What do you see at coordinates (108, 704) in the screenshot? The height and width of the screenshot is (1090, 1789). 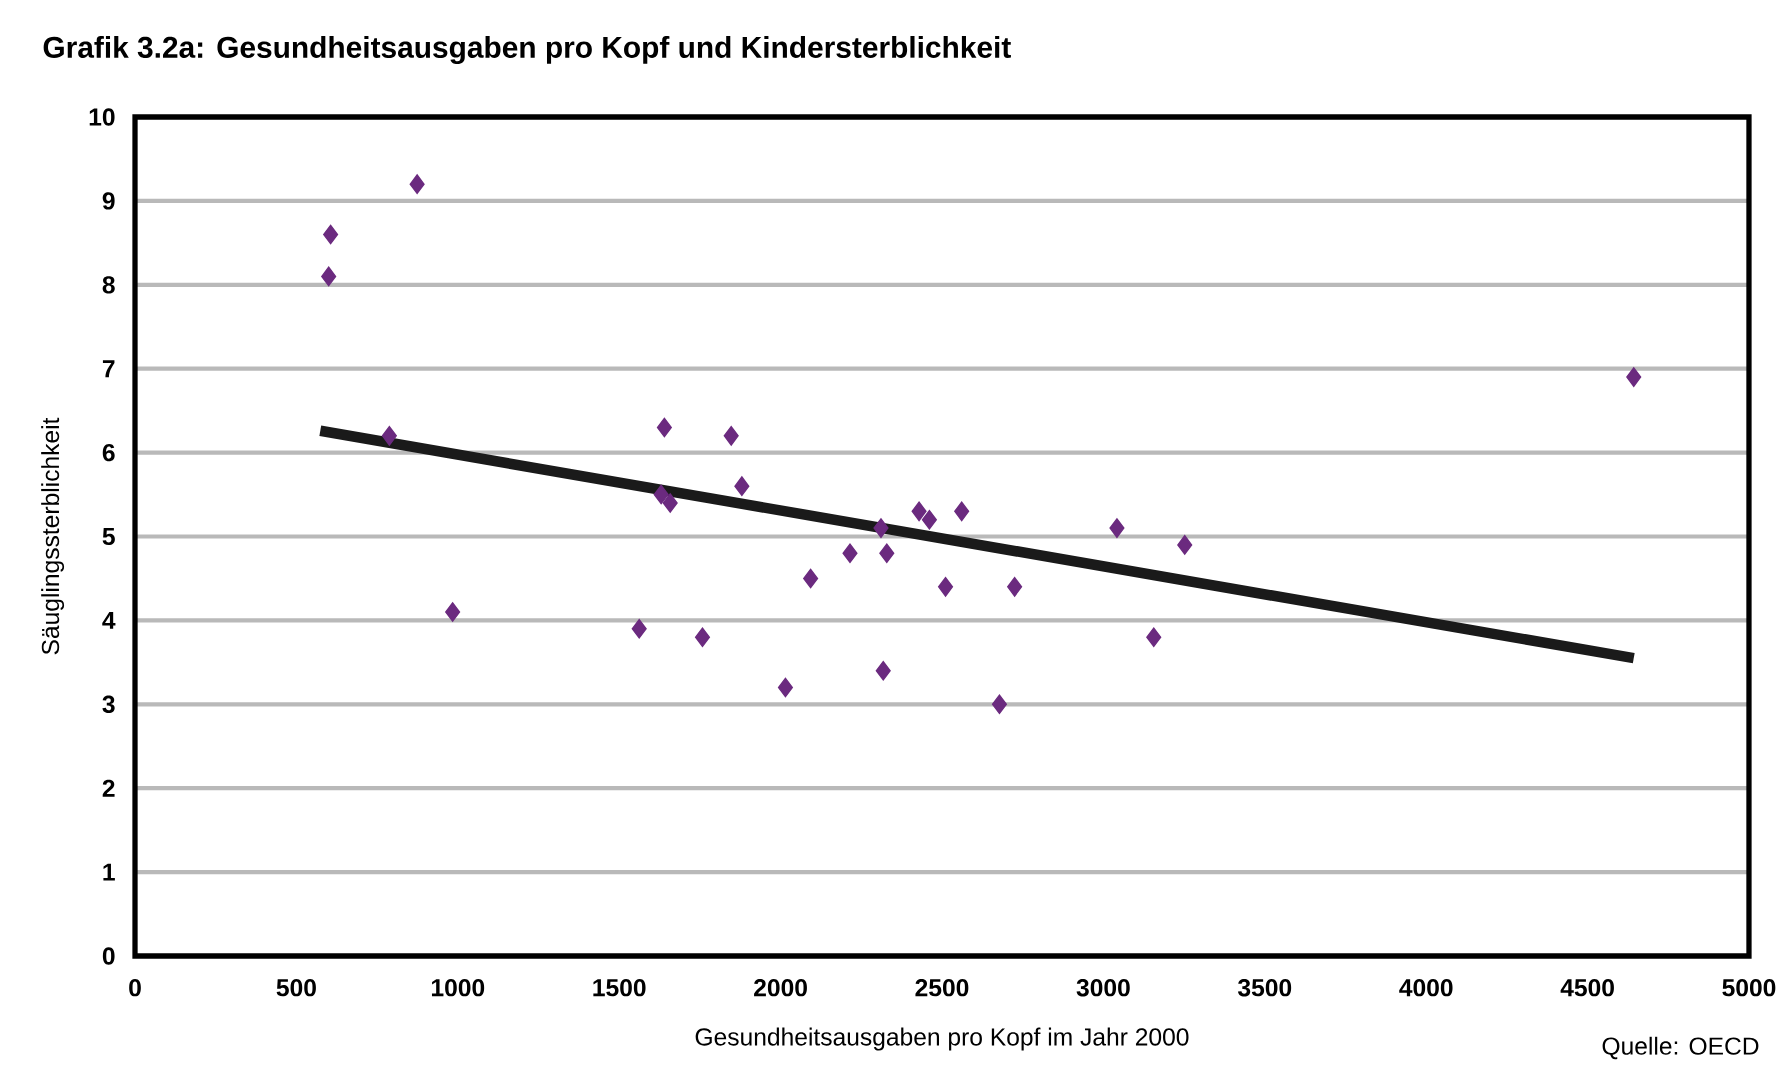 I see `y-tick-label: 3` at bounding box center [108, 704].